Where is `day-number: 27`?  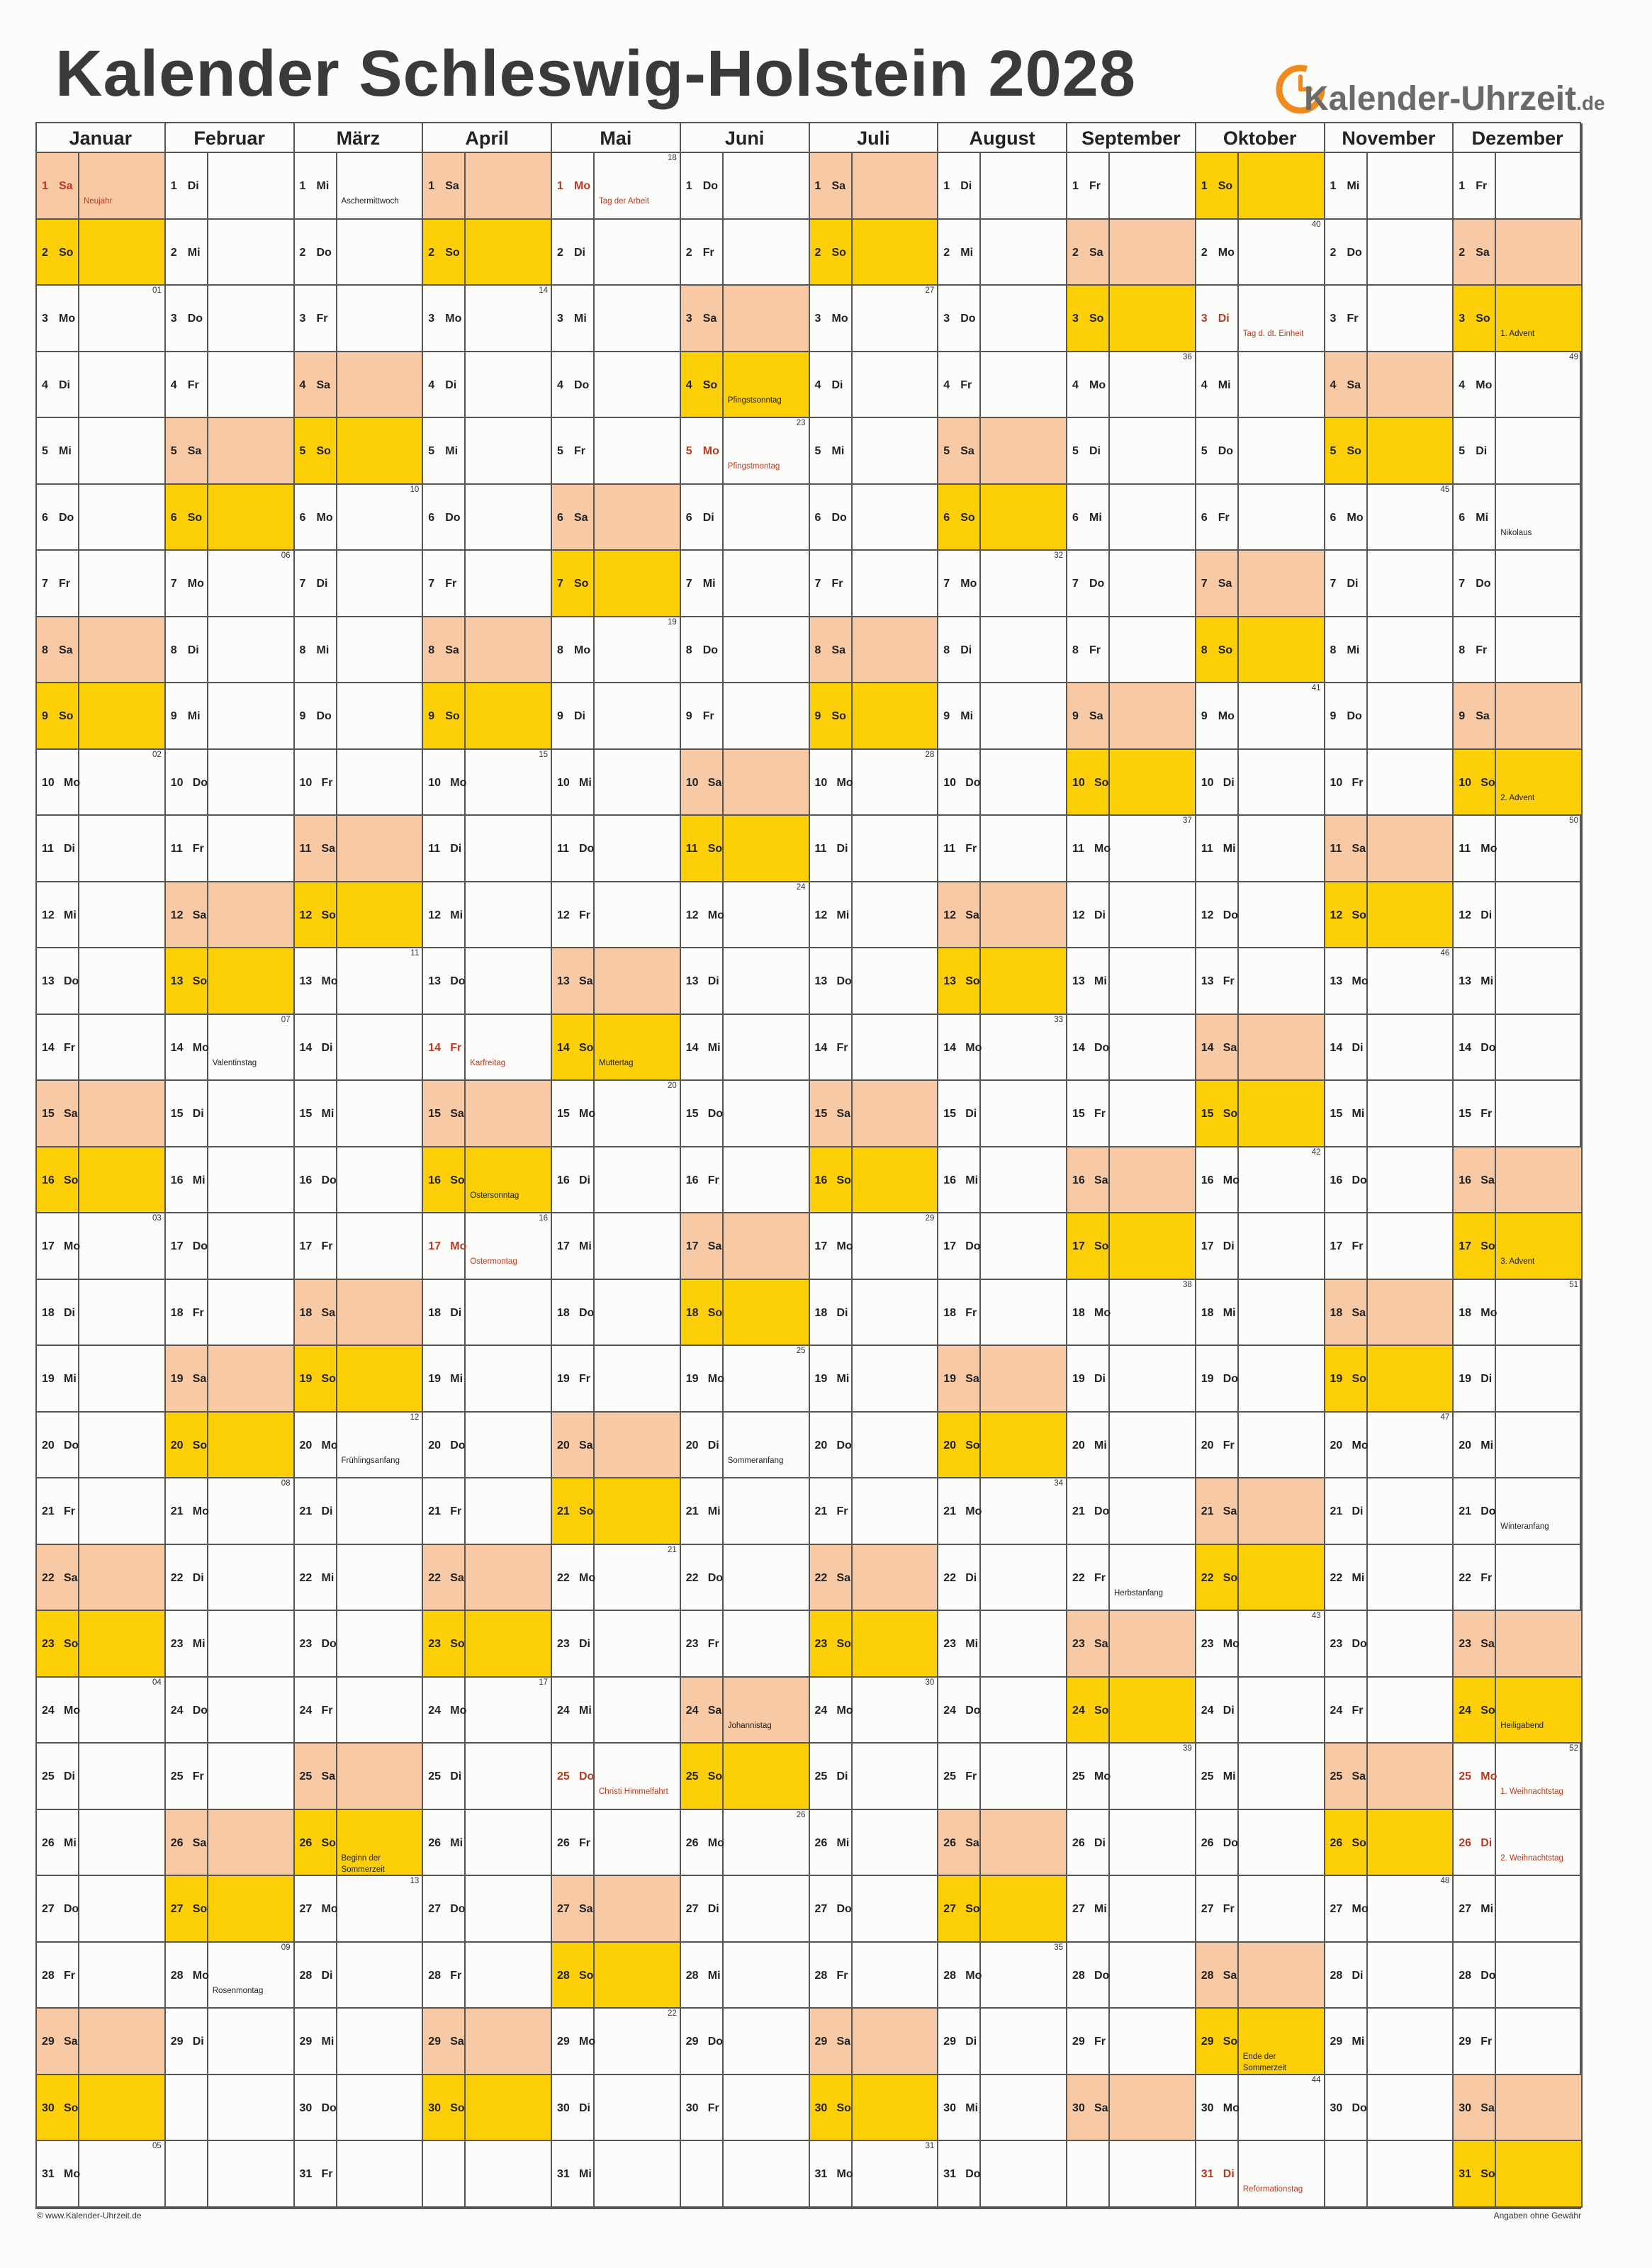 day-number: 27 is located at coordinates (950, 1909).